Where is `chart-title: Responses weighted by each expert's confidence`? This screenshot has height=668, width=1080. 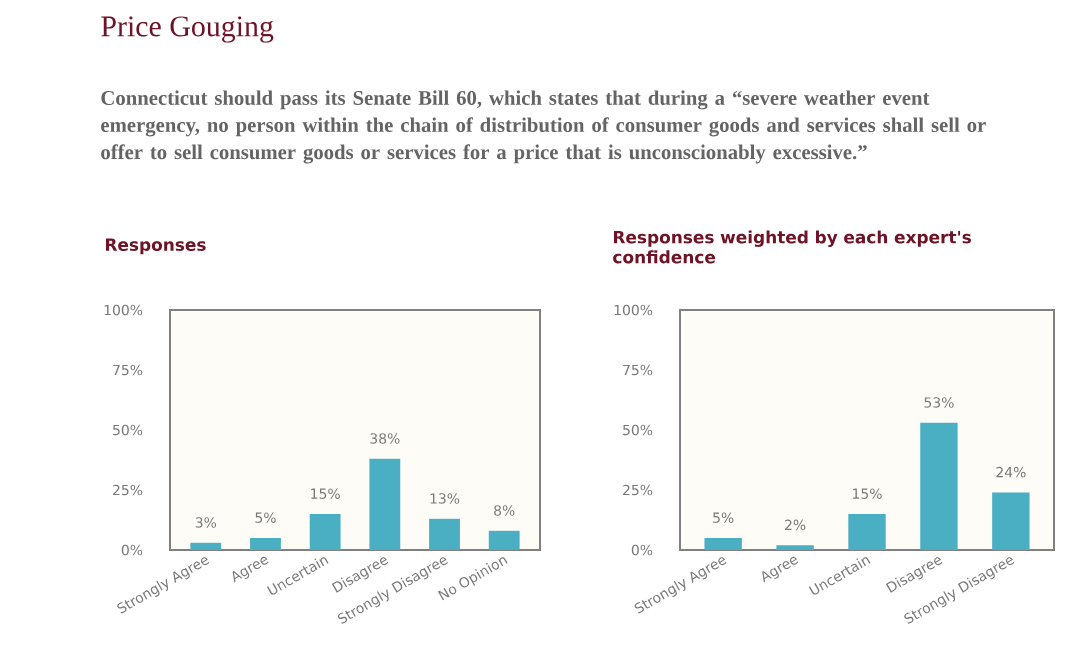 chart-title: Responses weighted by each expert's confidence is located at coordinates (792, 247).